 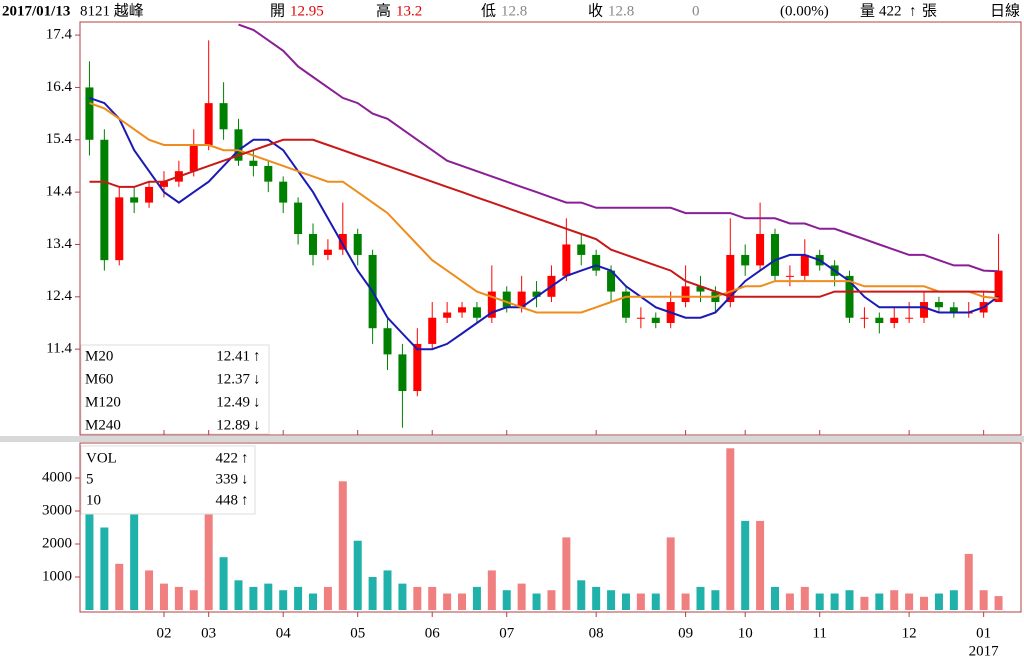 What do you see at coordinates (357, 633) in the screenshot?
I see `x-tick-label: 05` at bounding box center [357, 633].